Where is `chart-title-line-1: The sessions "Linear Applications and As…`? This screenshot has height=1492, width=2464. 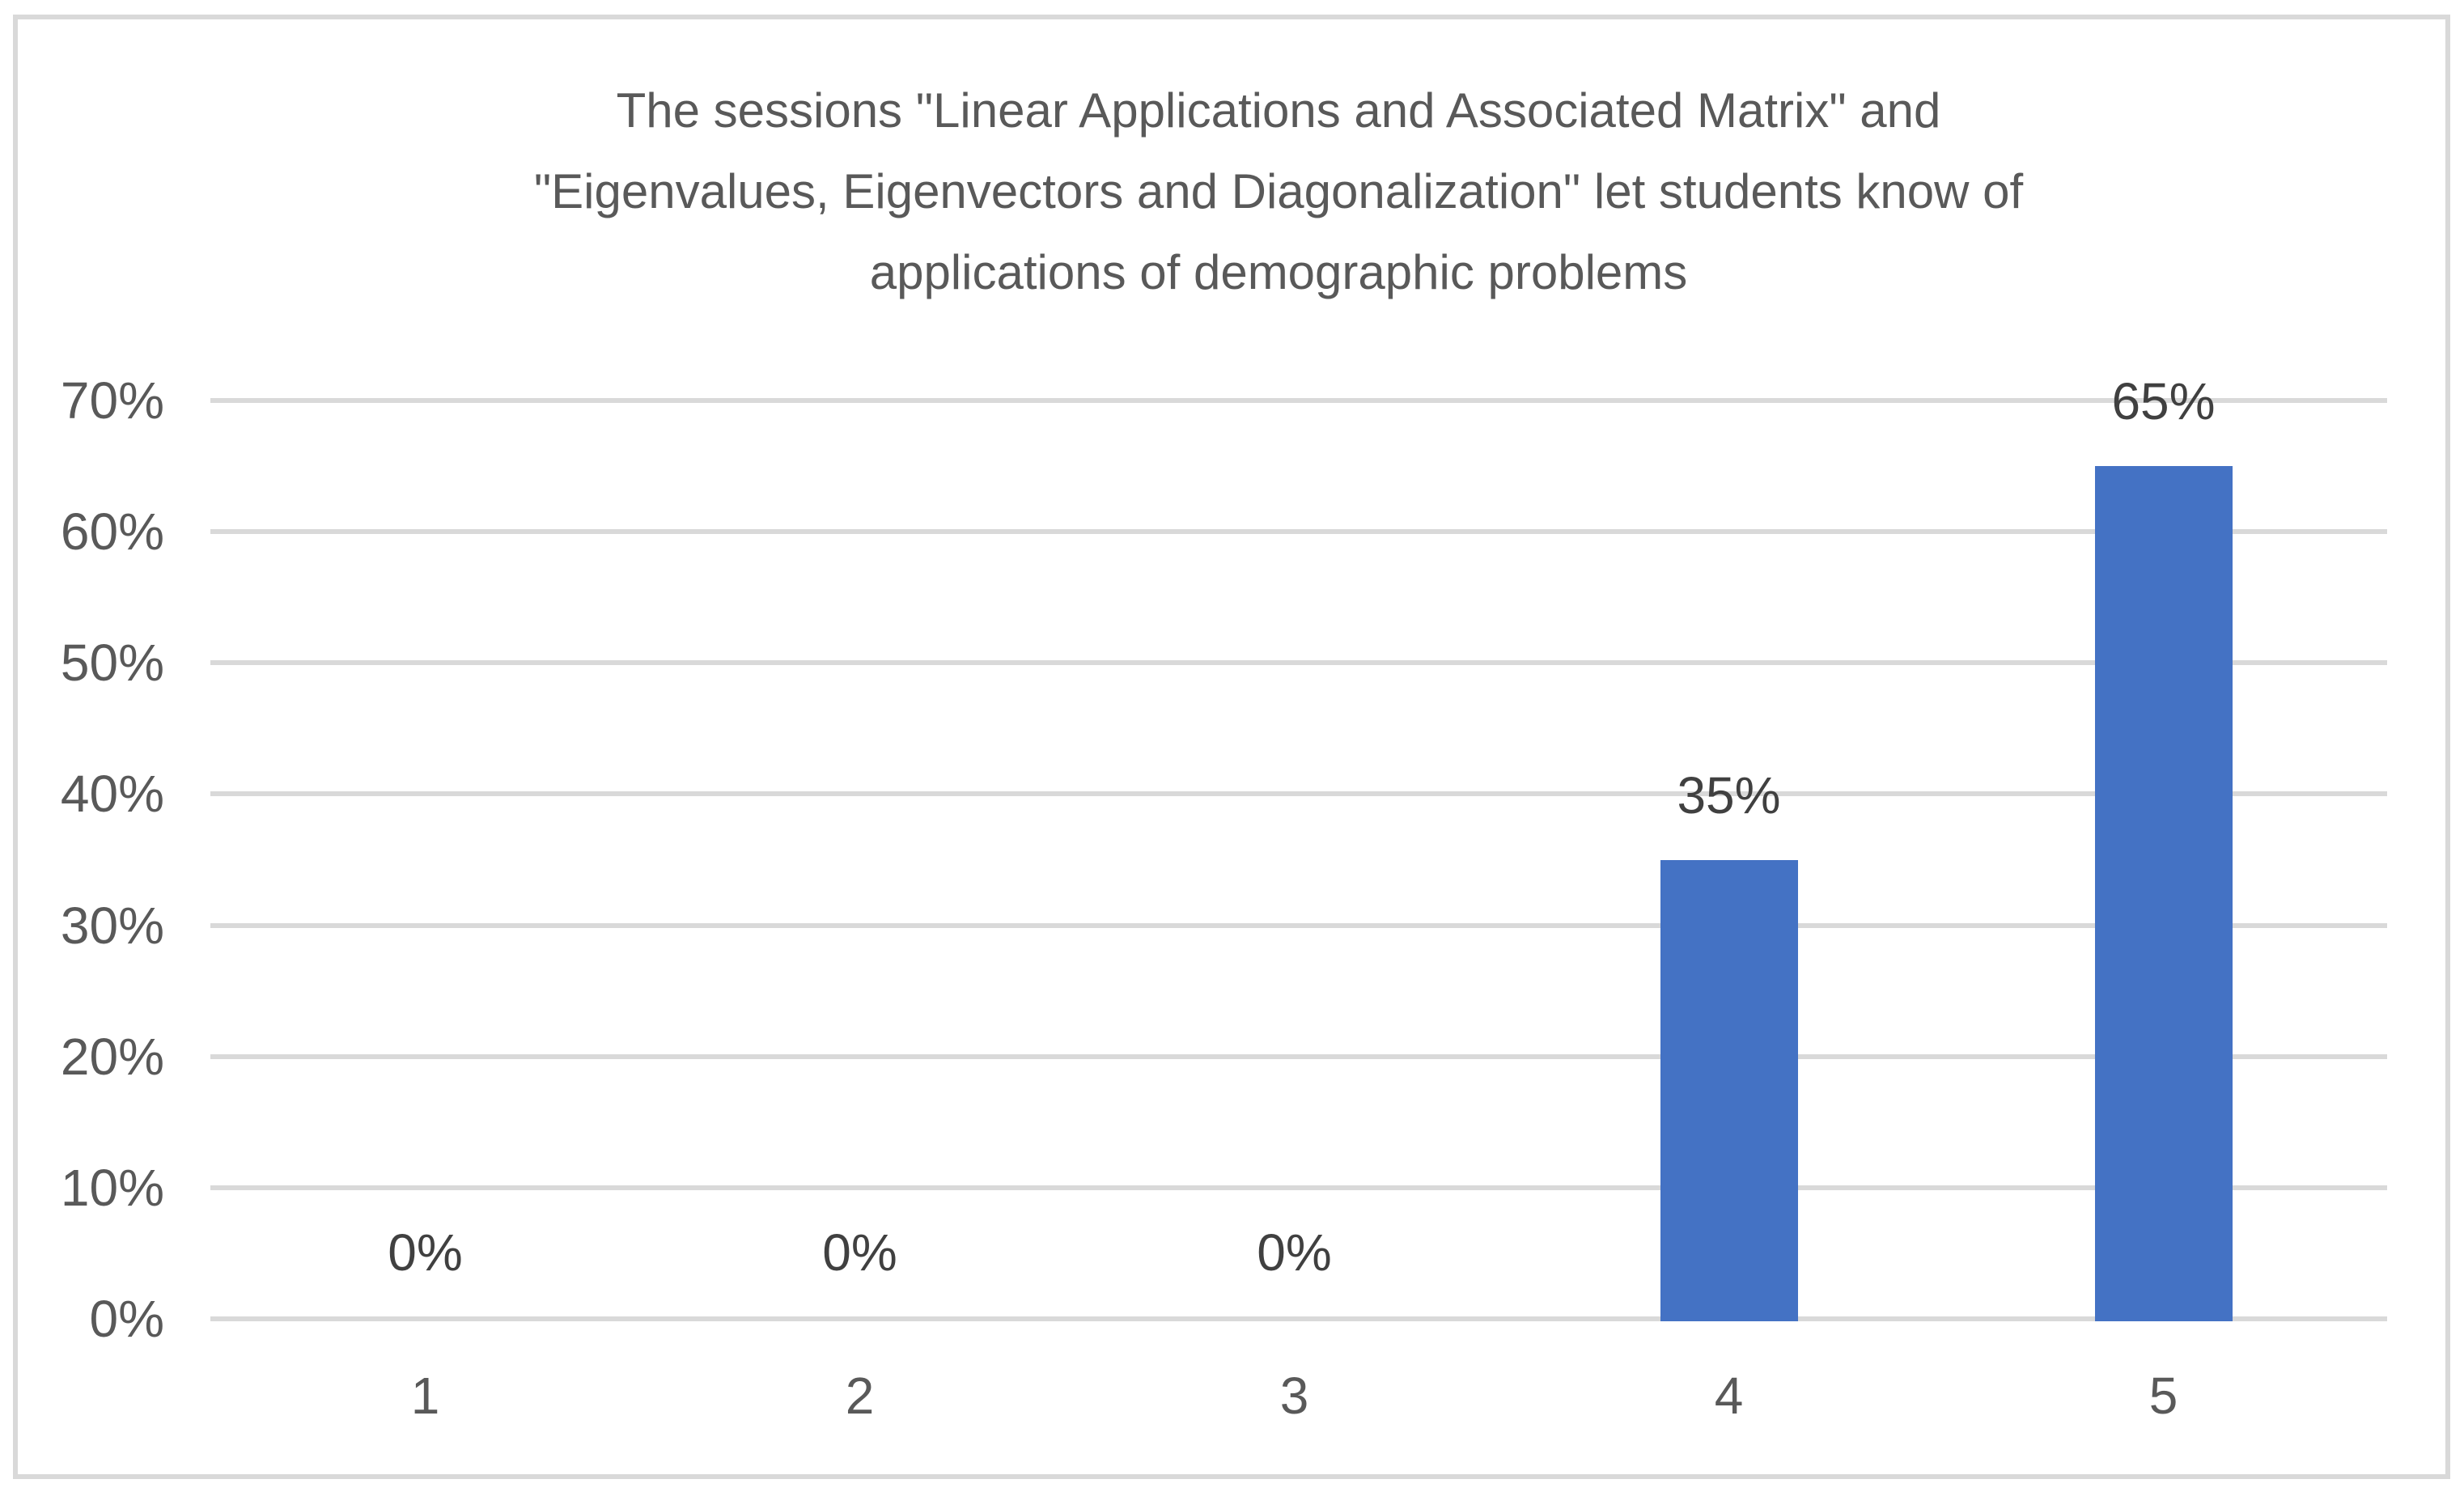
chart-title-line-1: The sessions "Linear Applications and As… is located at coordinates (1278, 110).